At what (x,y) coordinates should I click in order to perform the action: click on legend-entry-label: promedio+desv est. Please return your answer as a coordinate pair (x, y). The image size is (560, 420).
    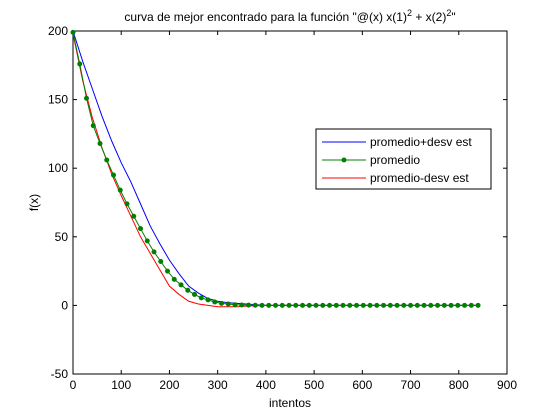
    Looking at the image, I should click on (421, 142).